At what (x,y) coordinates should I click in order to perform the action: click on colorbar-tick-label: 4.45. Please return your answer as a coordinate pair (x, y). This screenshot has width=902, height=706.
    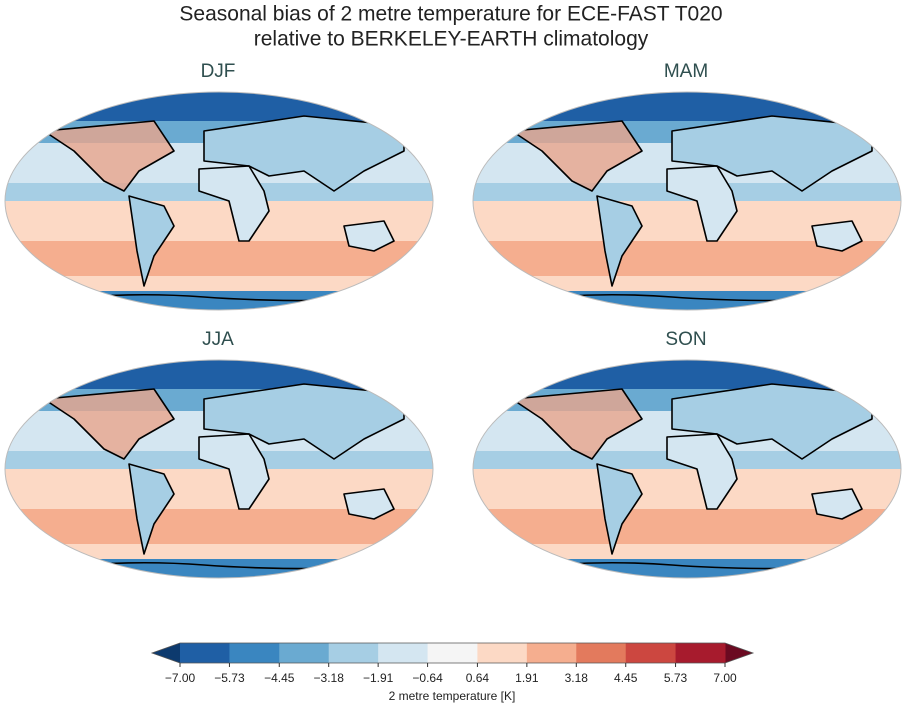
    Looking at the image, I should click on (626, 678).